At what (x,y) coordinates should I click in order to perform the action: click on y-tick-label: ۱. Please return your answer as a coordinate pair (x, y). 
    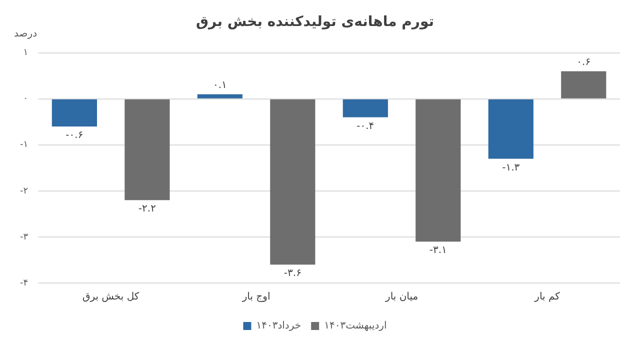
    Looking at the image, I should click on (25, 53).